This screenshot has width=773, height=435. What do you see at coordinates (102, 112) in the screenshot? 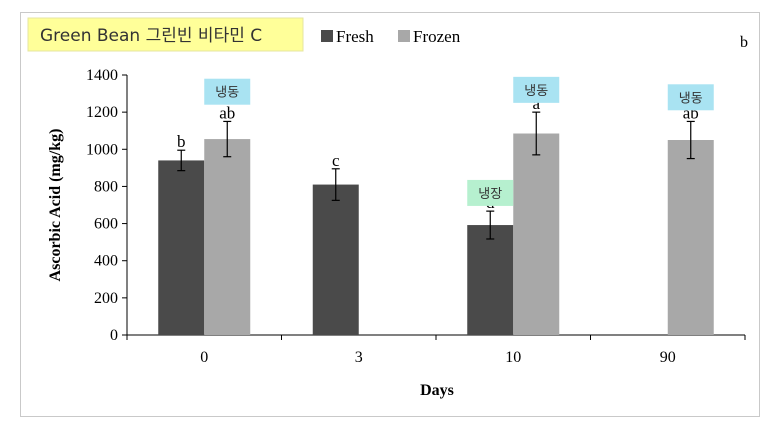
I see `y-tick-label: 1200` at bounding box center [102, 112].